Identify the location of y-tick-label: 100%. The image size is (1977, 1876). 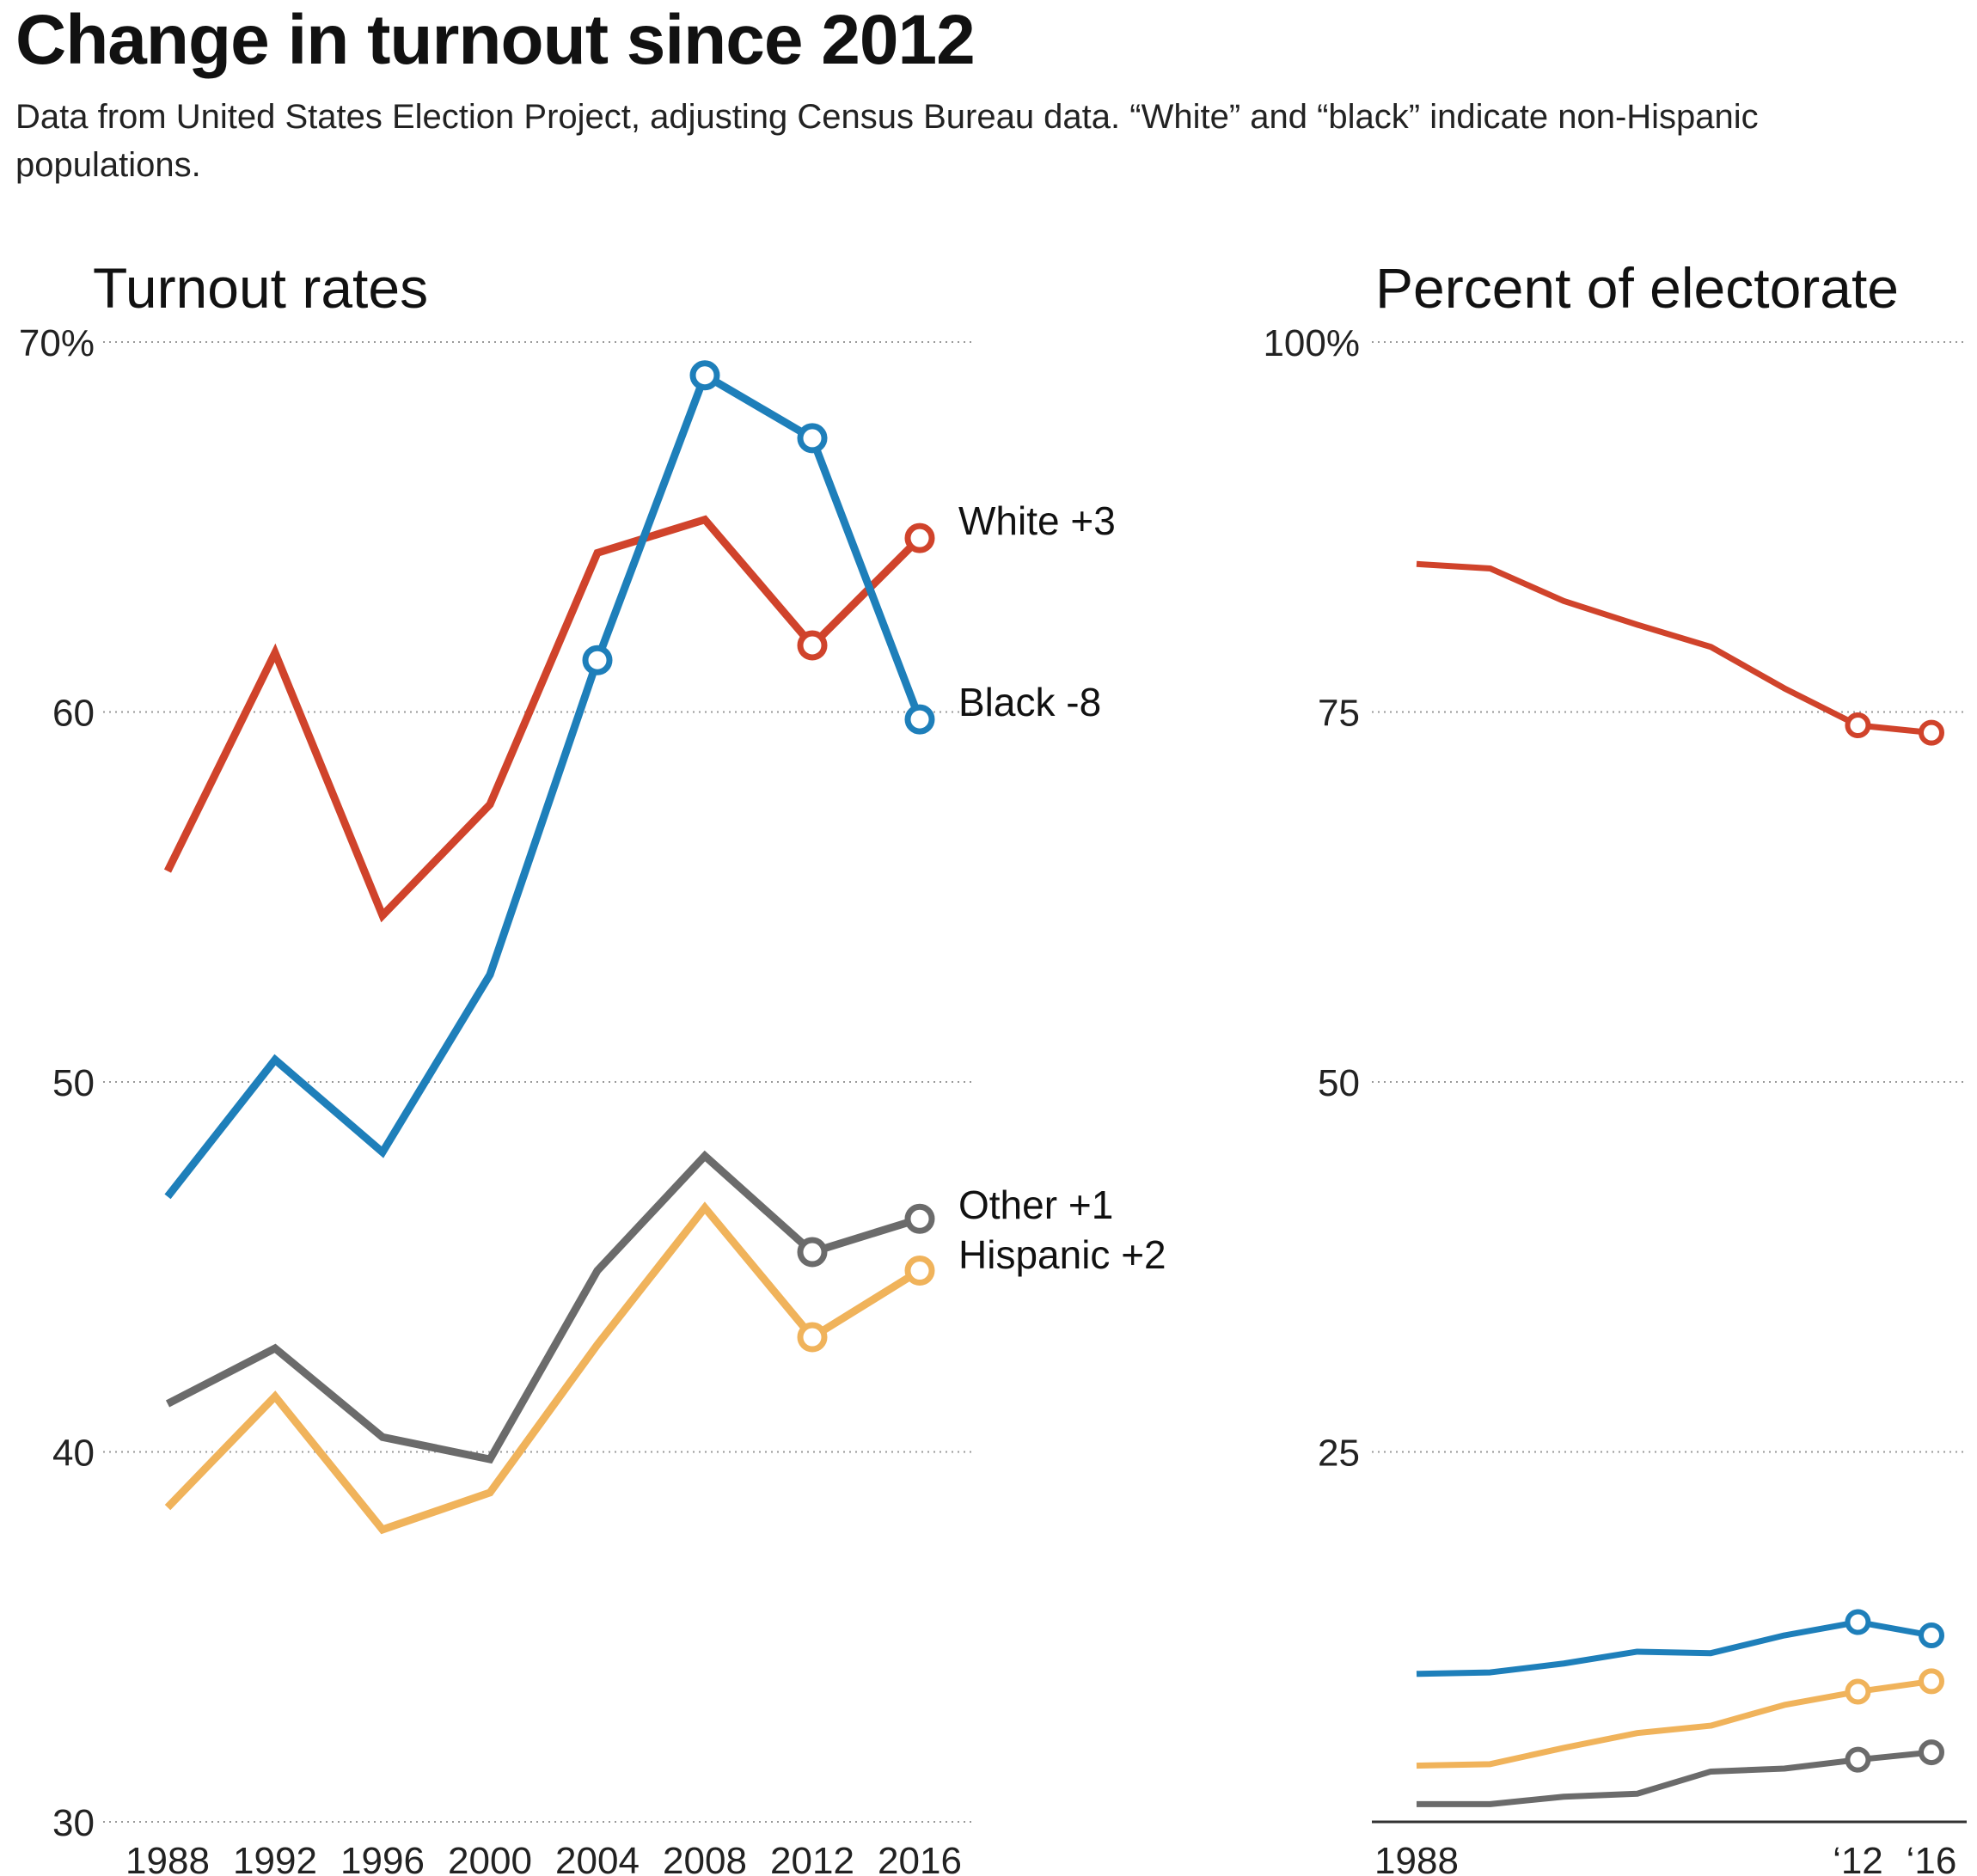
(1311, 343).